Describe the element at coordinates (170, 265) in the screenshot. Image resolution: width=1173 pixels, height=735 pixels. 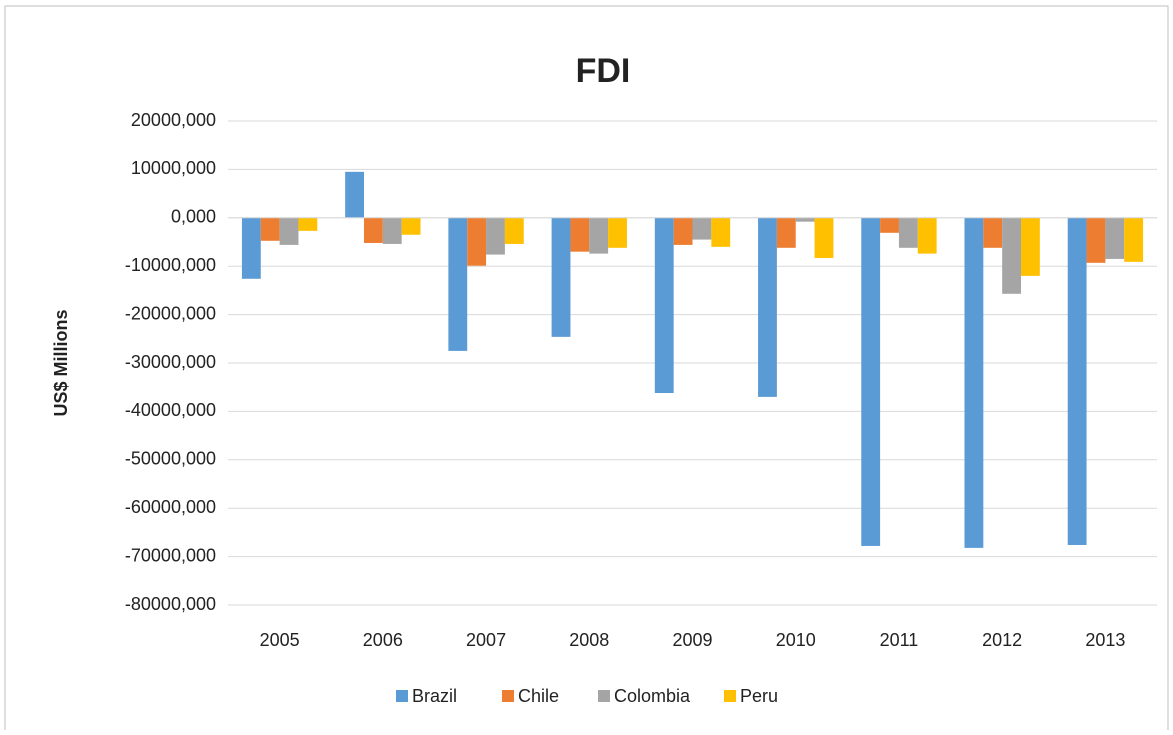
I see `y-tick-label: -10000,000` at that location.